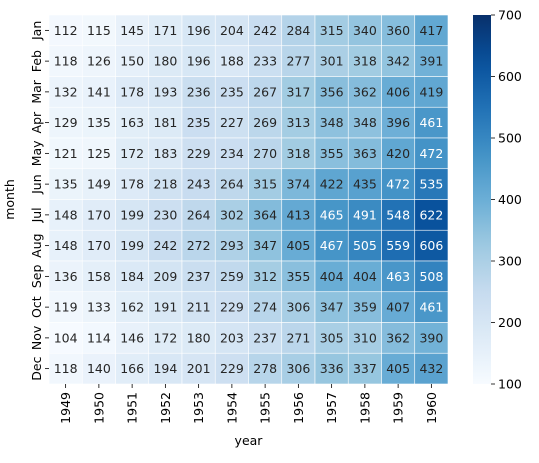 The width and height of the screenshot is (539, 463). Describe the element at coordinates (132, 61) in the screenshot. I see `cell-value-label: 150` at that location.